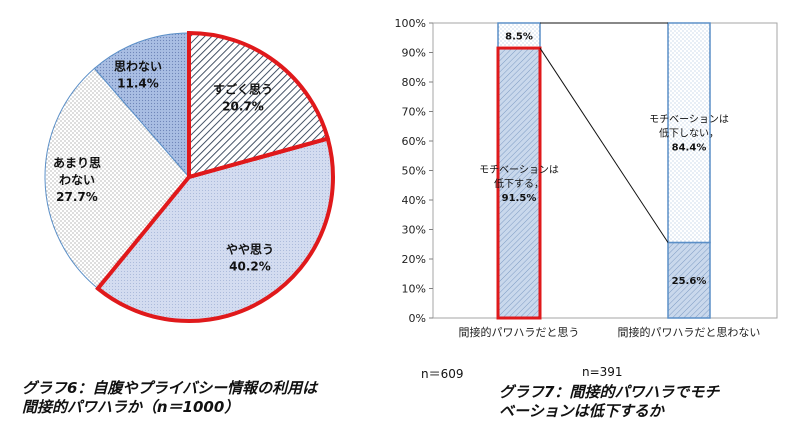 The image size is (789, 447). What do you see at coordinates (250, 258) in the screenshot?
I see `pie-slice-label-2: やや思う 40.2%` at bounding box center [250, 258].